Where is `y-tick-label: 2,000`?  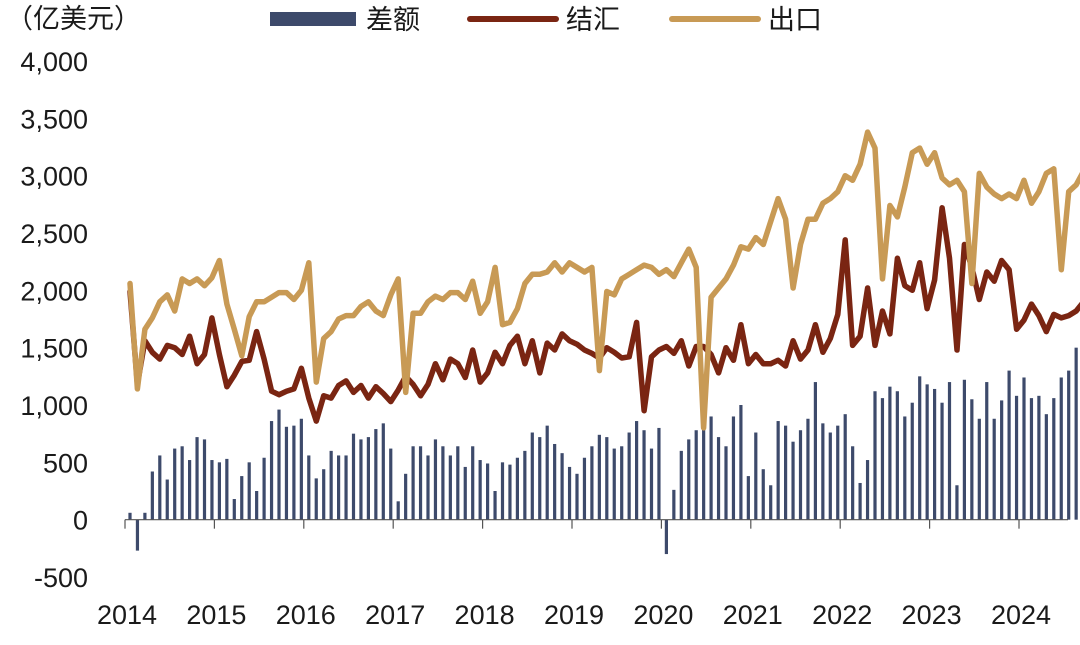 y-tick-label: 2,000 is located at coordinates (54, 291).